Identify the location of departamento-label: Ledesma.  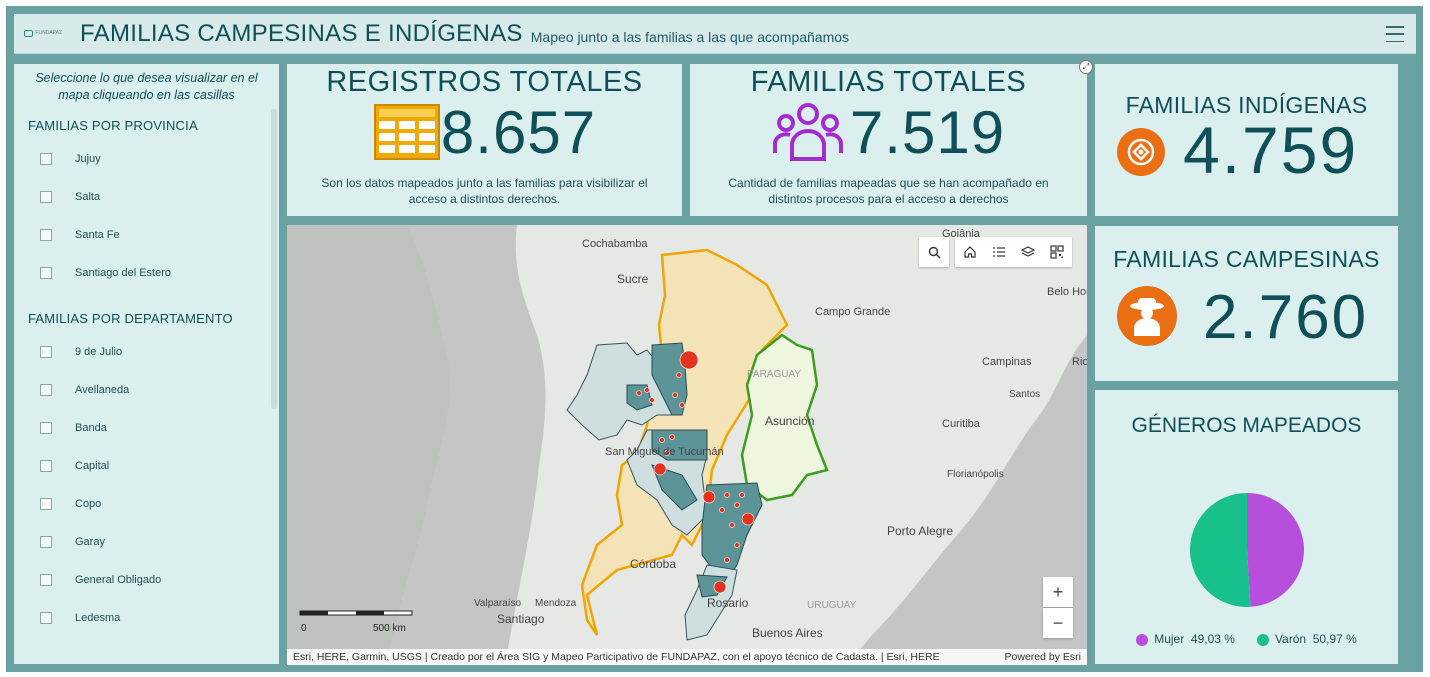
(98, 618).